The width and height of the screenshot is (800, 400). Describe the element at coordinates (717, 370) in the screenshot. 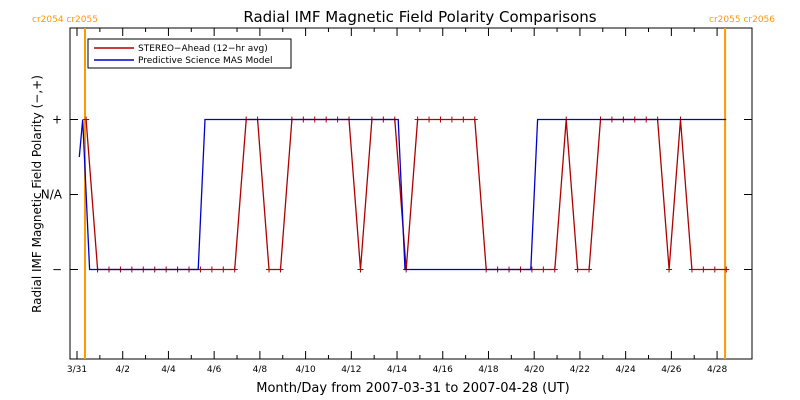

I see `x-tick-label: 4/28` at that location.